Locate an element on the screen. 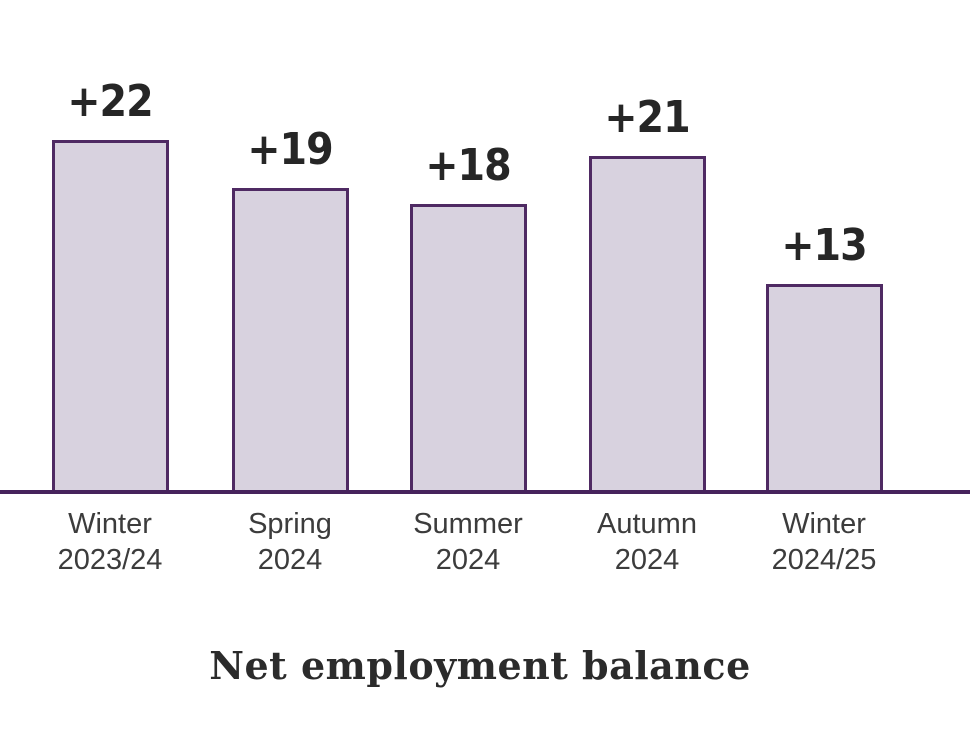  x-axis-label: Spring 2024 is located at coordinates (290, 542).